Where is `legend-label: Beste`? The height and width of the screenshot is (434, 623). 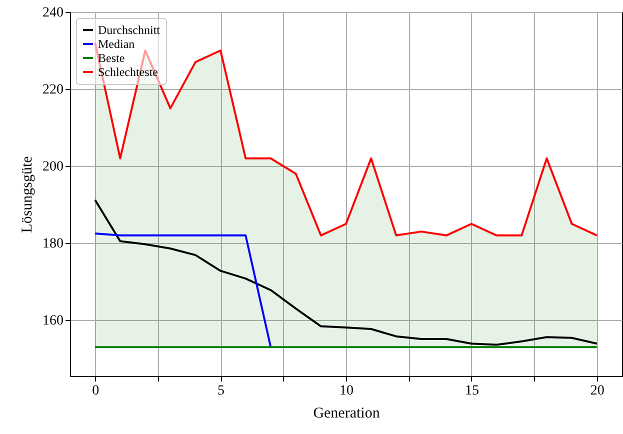
legend-label: Beste is located at coordinates (111, 58).